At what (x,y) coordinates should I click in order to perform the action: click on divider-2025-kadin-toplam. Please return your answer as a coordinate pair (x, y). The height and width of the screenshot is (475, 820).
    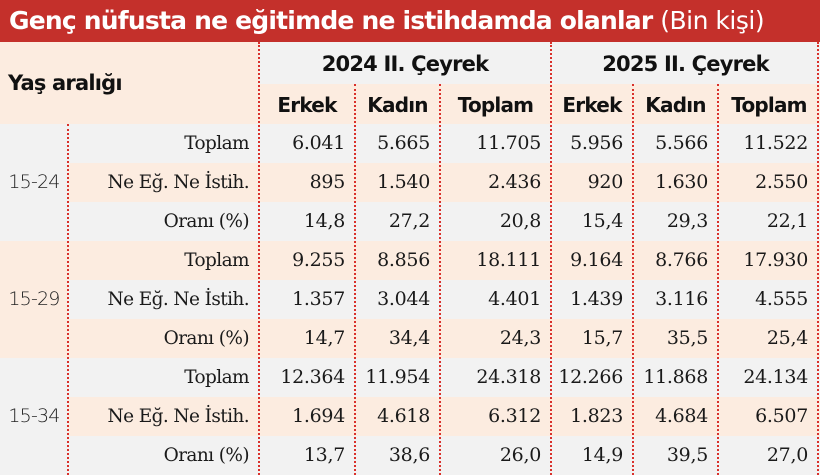
    Looking at the image, I should click on (718, 279).